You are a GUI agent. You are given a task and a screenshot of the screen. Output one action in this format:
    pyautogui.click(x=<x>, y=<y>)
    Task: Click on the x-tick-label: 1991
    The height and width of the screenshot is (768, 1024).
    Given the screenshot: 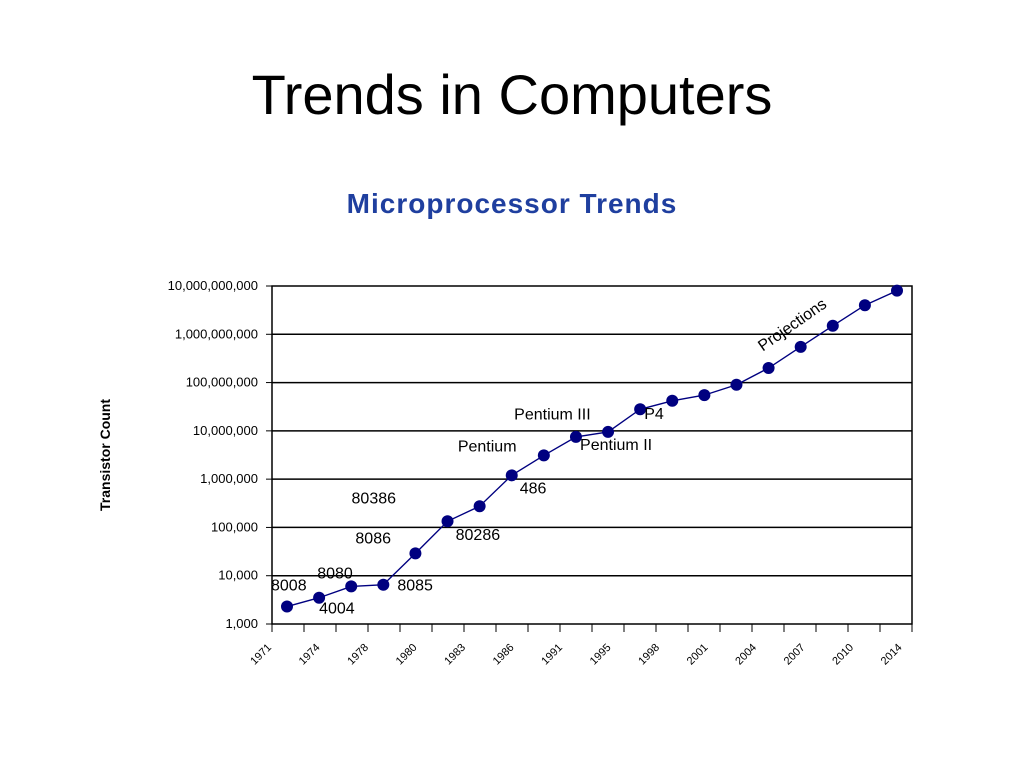 What is the action you would take?
    pyautogui.click(x=552, y=655)
    